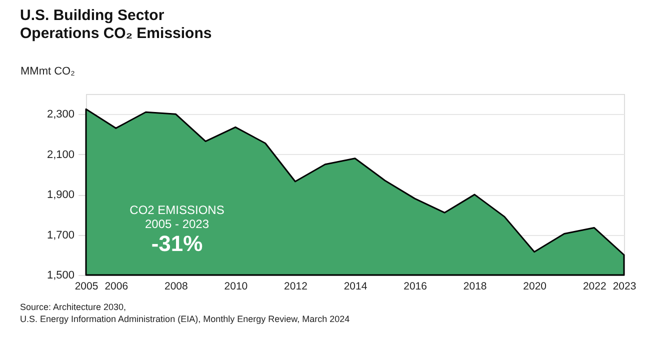 Image resolution: width=653 pixels, height=349 pixels. I want to click on x-tick-label: 2023, so click(624, 286).